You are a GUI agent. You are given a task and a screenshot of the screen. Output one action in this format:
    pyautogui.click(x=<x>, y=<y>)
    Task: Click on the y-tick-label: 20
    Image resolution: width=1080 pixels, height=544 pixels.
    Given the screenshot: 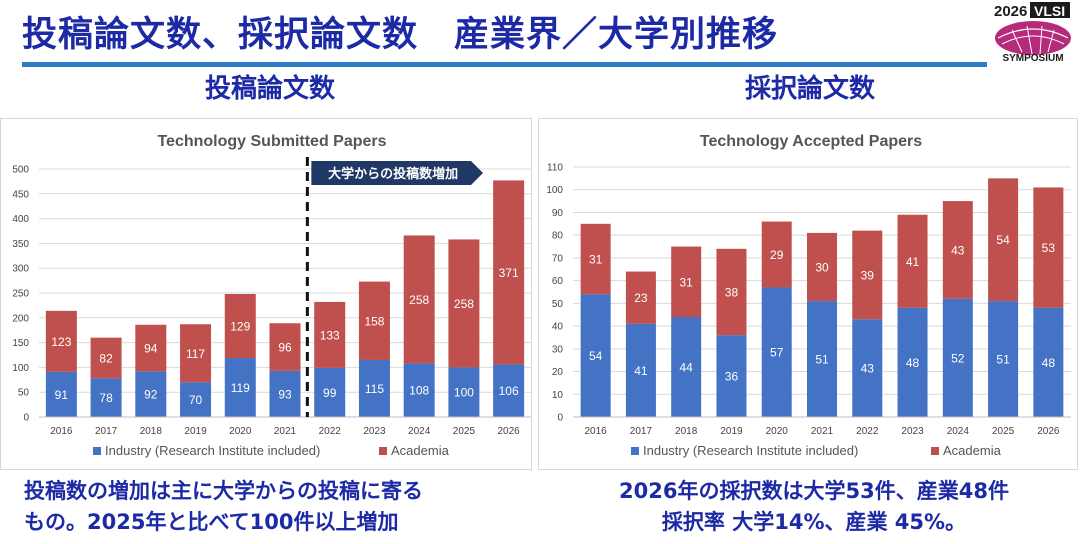 What is the action you would take?
    pyautogui.click(x=558, y=372)
    